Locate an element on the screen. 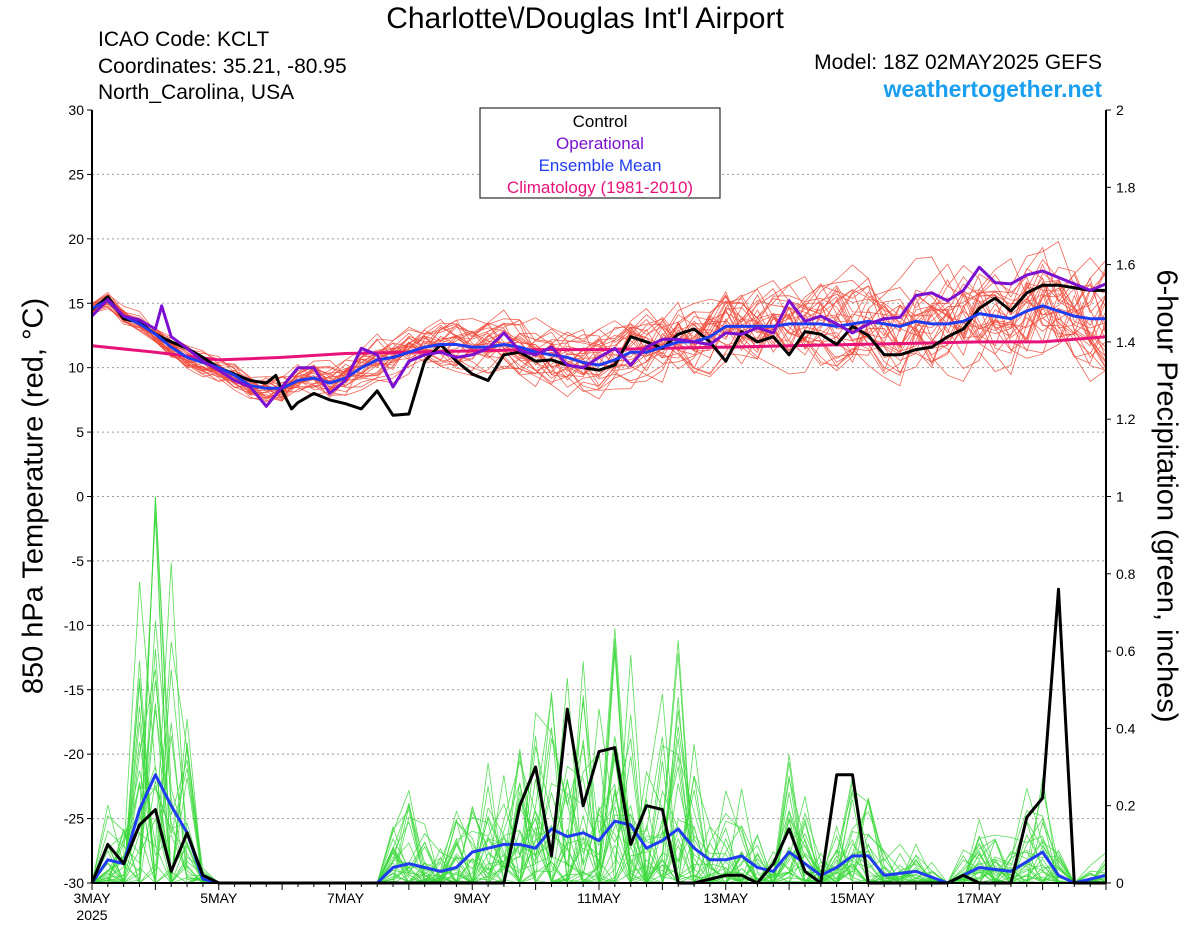  x-tick-label: 9MAY is located at coordinates (473, 898).